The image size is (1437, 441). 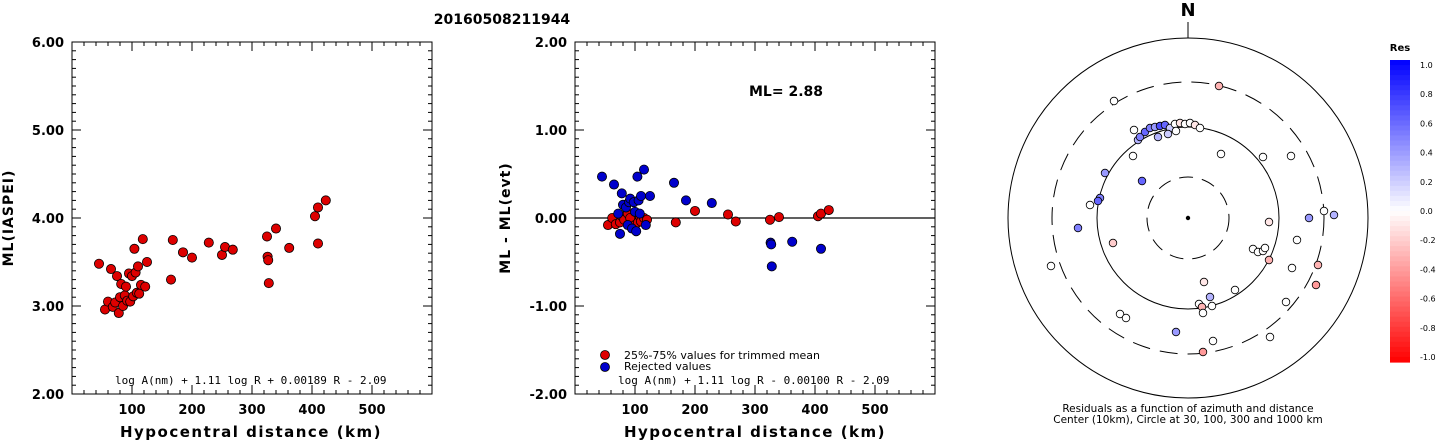 What do you see at coordinates (1428, 299) in the screenshot?
I see `colorbar-tick-label: -0.6` at bounding box center [1428, 299].